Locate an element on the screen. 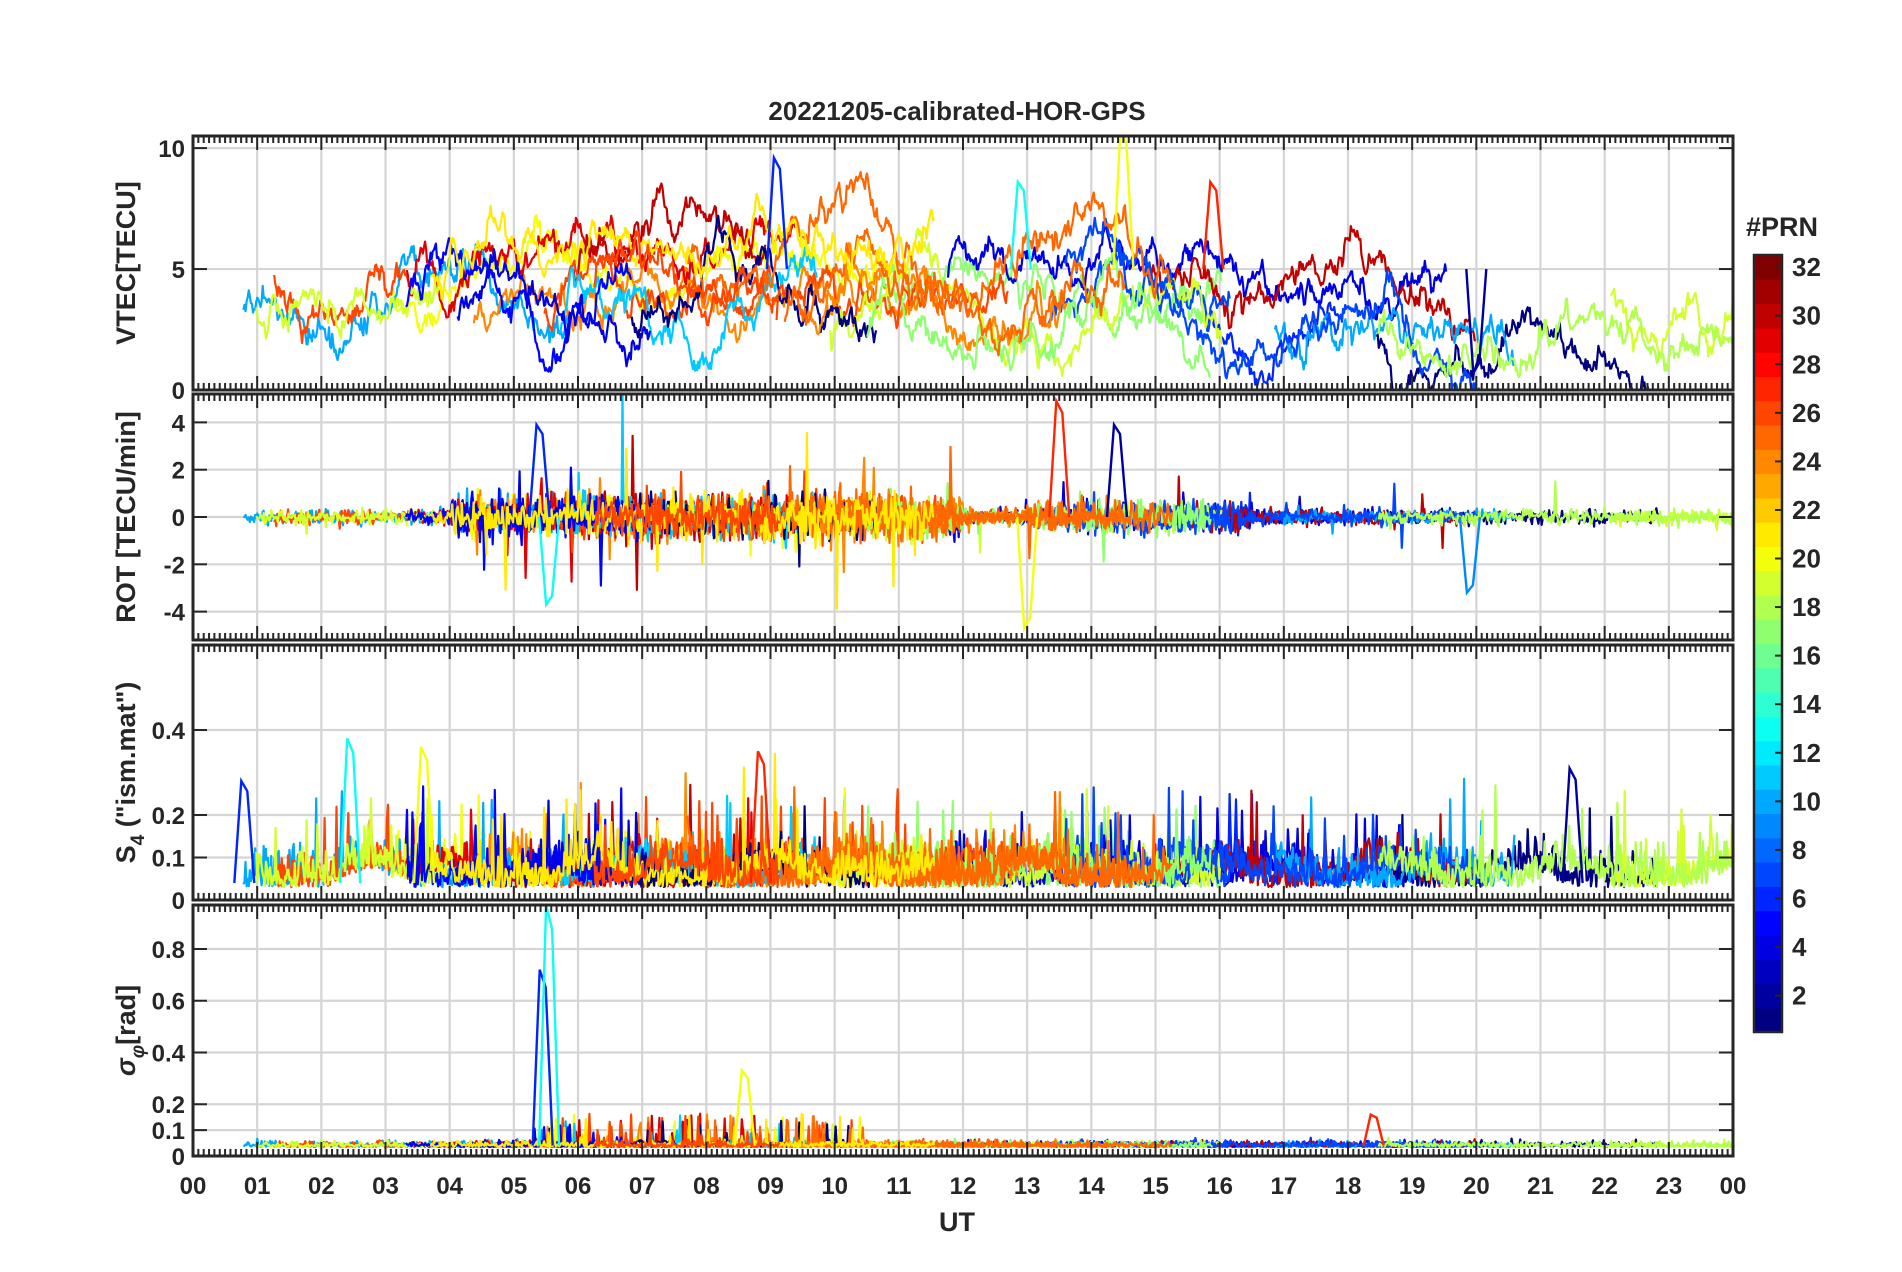 Image resolution: width=1902 pixels, height=1272 pixels. colorbar-tick-label: 18 is located at coordinates (1806, 607).